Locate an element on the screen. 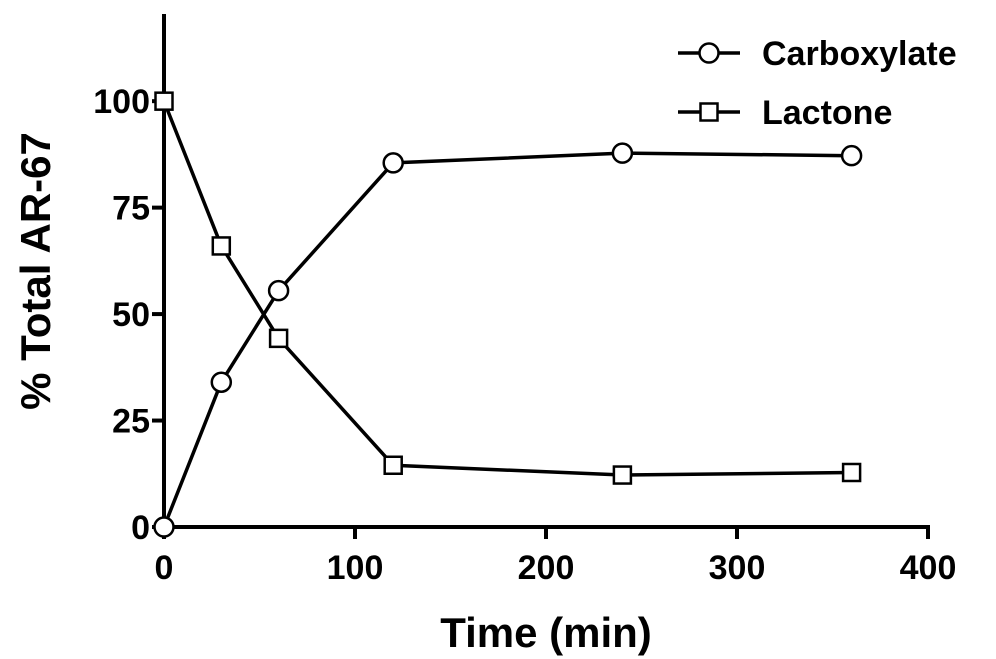  x-tick-label: 300 is located at coordinates (737, 568).